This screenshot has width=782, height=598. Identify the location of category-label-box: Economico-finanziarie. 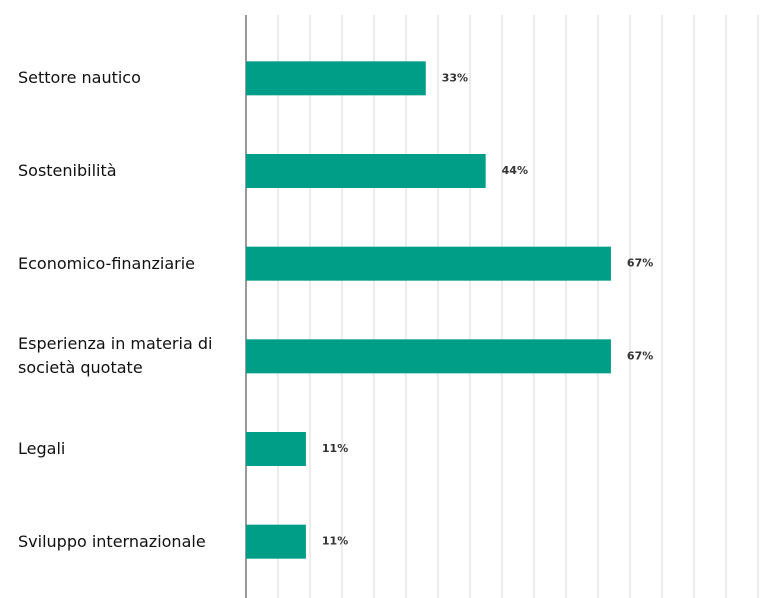
(106, 263).